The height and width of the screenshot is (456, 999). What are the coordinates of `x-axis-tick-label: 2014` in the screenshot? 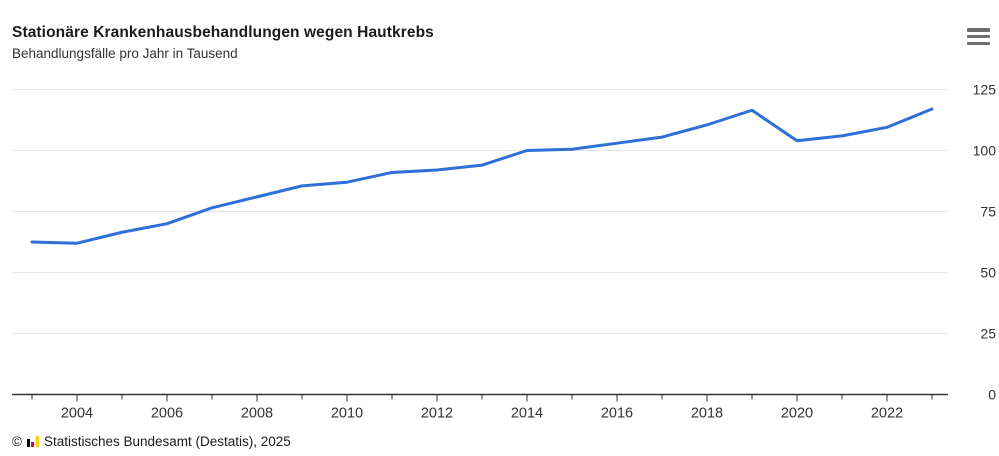 It's located at (527, 414).